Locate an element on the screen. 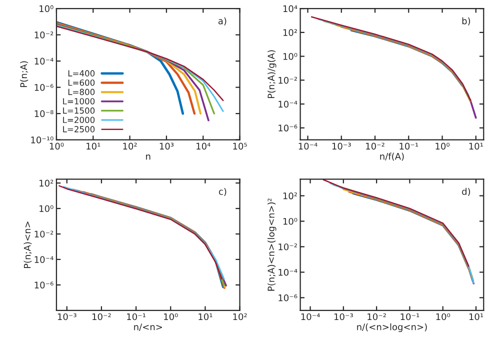  x-axis-title: n/<n> is located at coordinates (148, 328).